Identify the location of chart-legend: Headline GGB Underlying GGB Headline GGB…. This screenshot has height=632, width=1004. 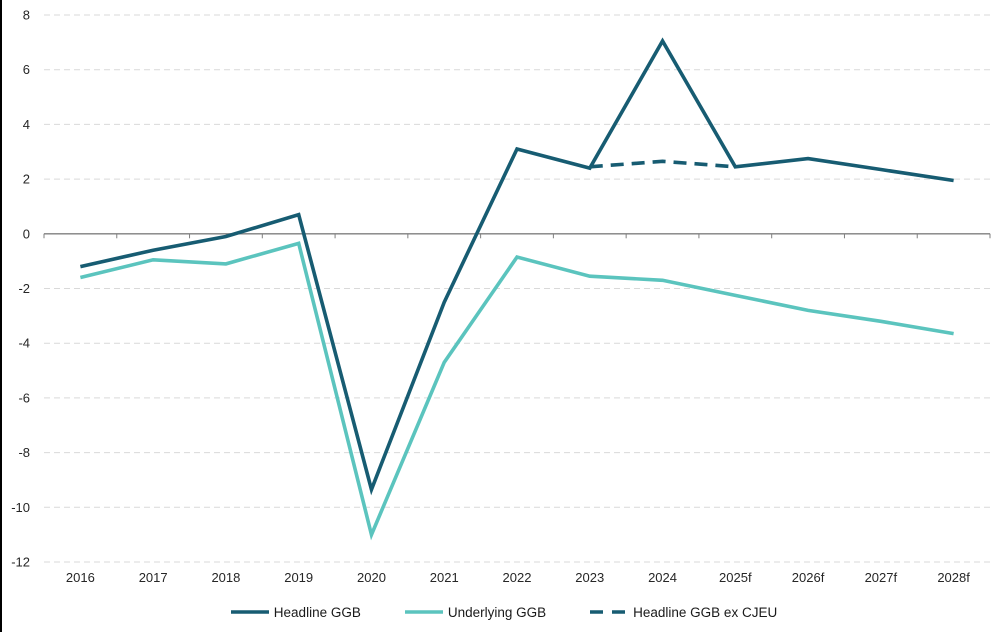
(503, 612).